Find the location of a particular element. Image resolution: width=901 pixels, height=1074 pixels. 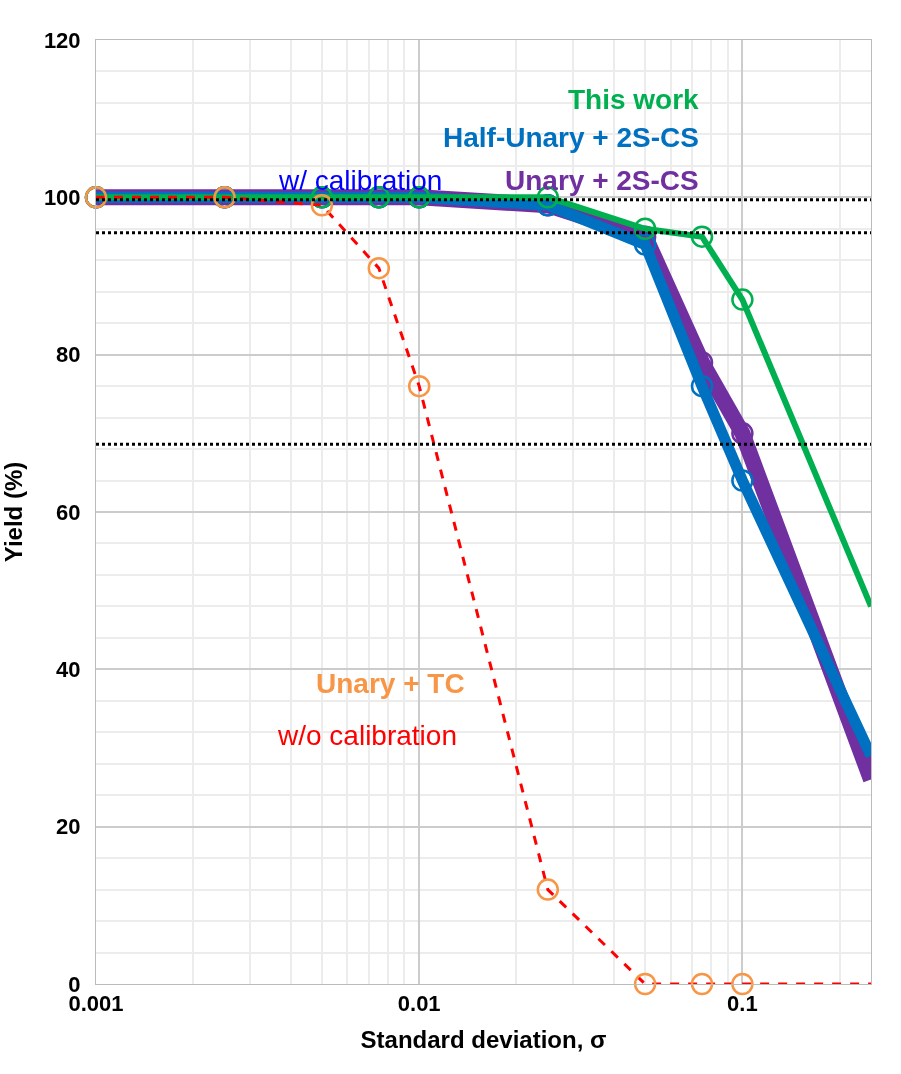

y-axis-title: Yield (%) is located at coordinates (13, 512).